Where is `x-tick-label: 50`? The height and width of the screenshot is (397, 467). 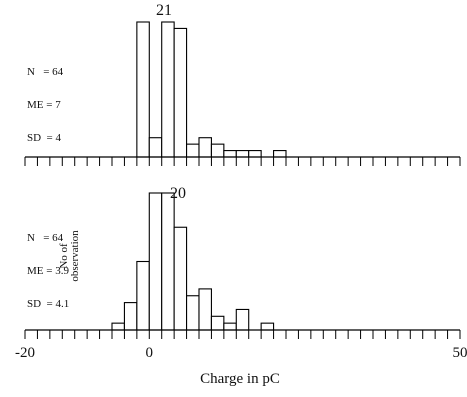 x-tick-label: 50 is located at coordinates (459, 353).